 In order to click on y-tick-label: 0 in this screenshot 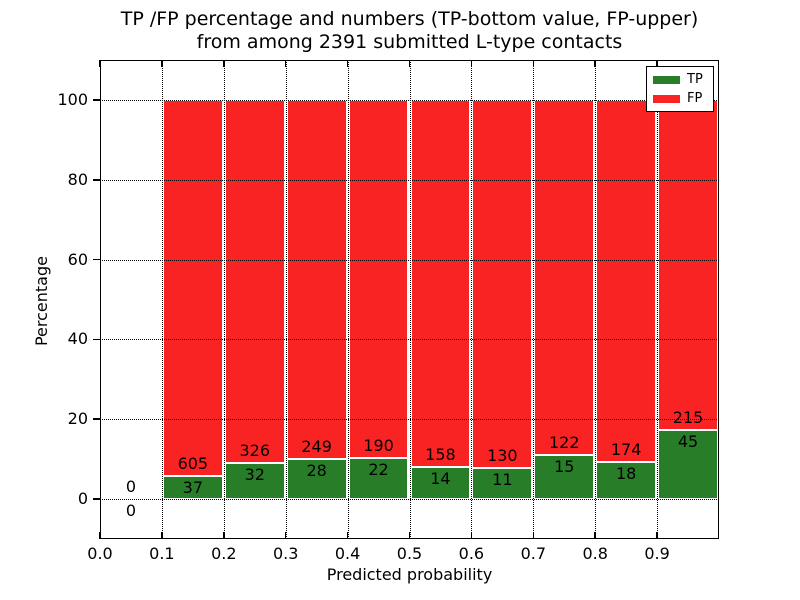, I will do `click(82, 499)`.